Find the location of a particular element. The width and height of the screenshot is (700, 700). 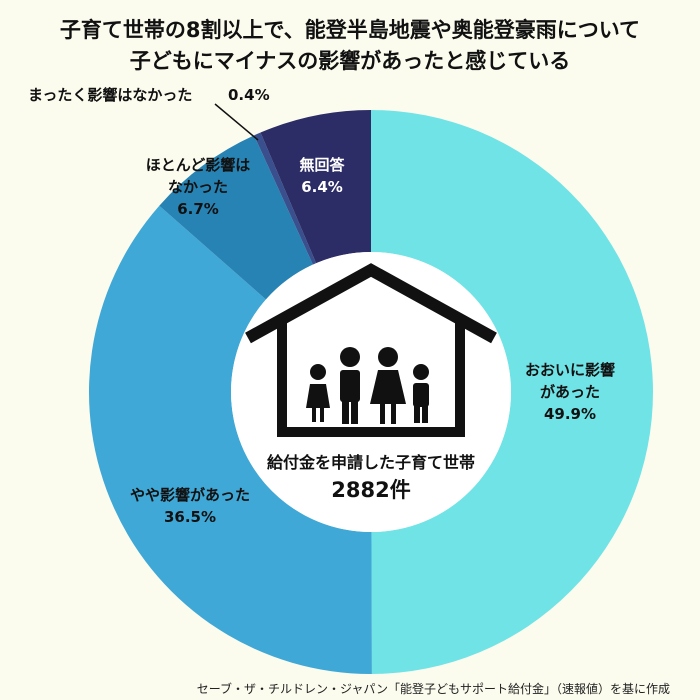

slice-value-1: 36.5% is located at coordinates (190, 517).